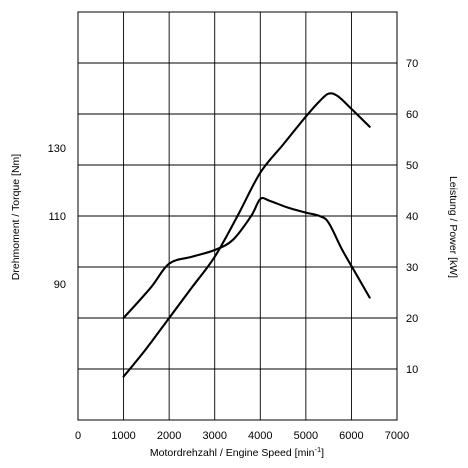  I want to click on x-axis-label: Motordrehzahl / Engine Speed [min-1], so click(237, 452).